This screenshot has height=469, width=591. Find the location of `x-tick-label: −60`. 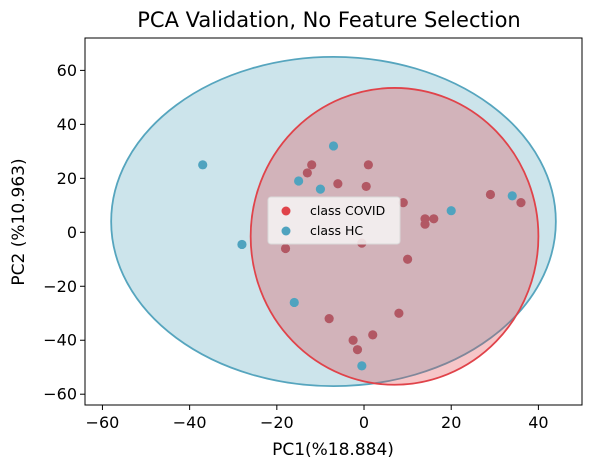

x-tick-label: −60 is located at coordinates (103, 422).